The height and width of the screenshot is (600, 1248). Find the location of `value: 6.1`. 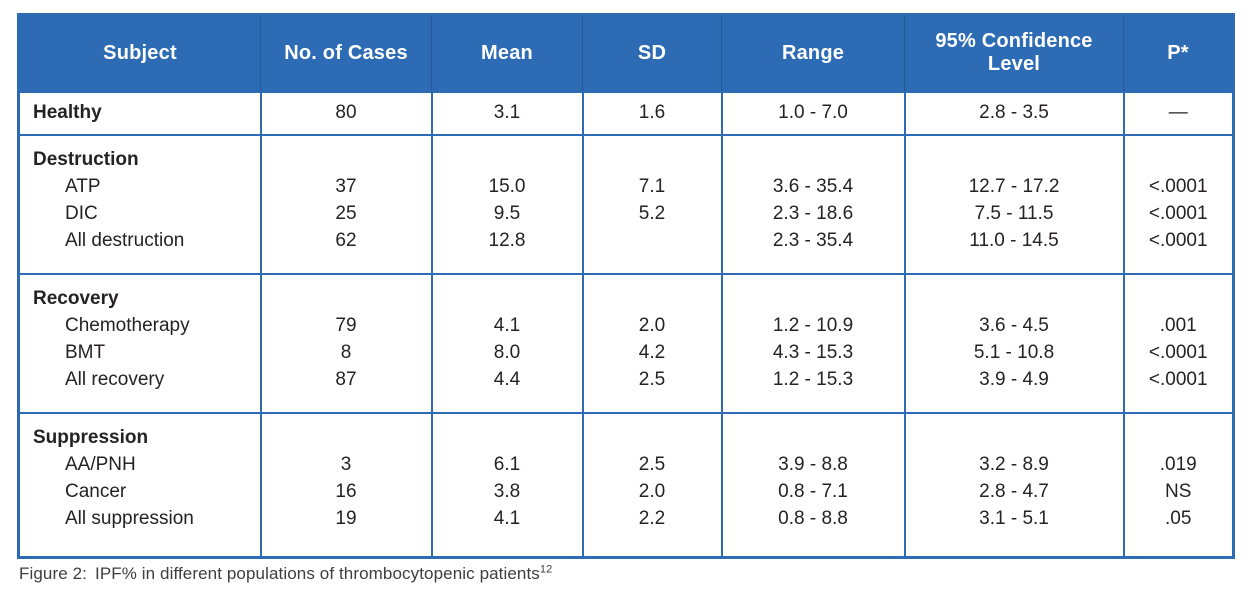

value: 6.1 is located at coordinates (507, 464).